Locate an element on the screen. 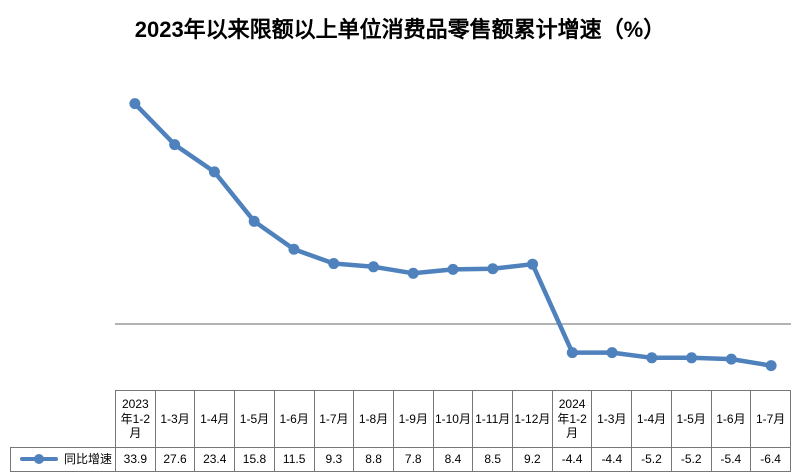 This screenshot has height=473, width=800. legend: 同比增速 is located at coordinates (63, 459).